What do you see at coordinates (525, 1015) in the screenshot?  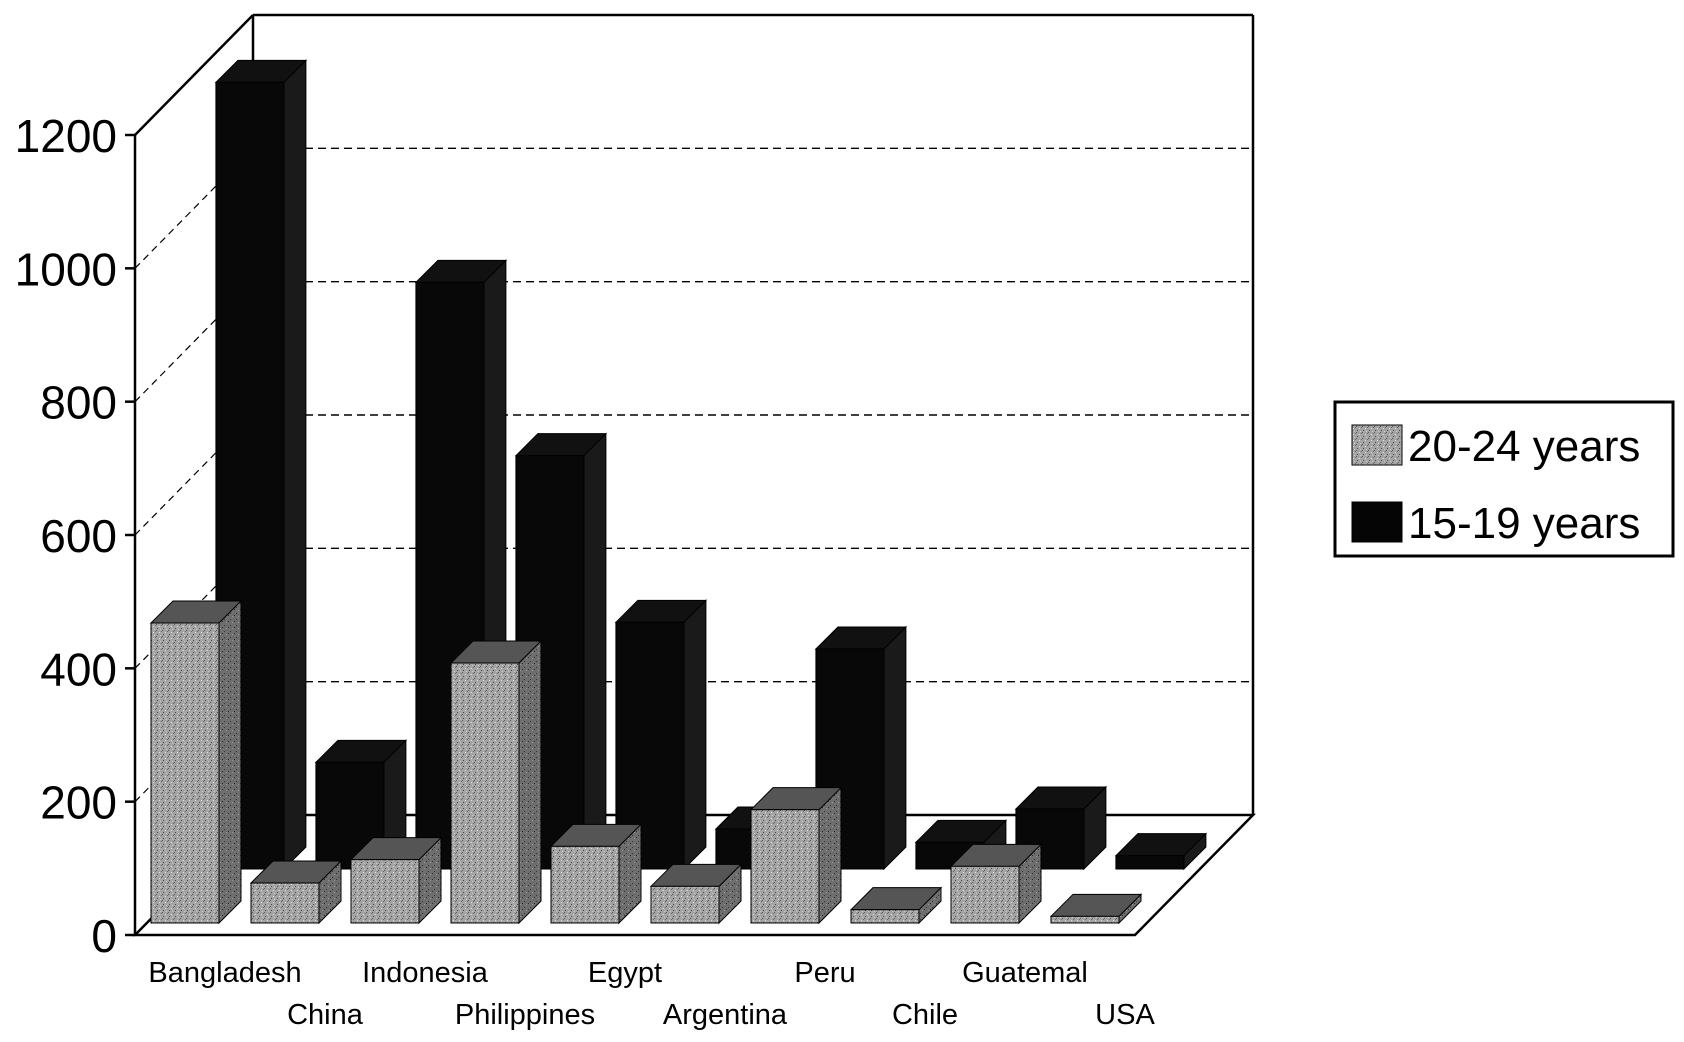 I see `x-tick-label: Philippines` at bounding box center [525, 1015].